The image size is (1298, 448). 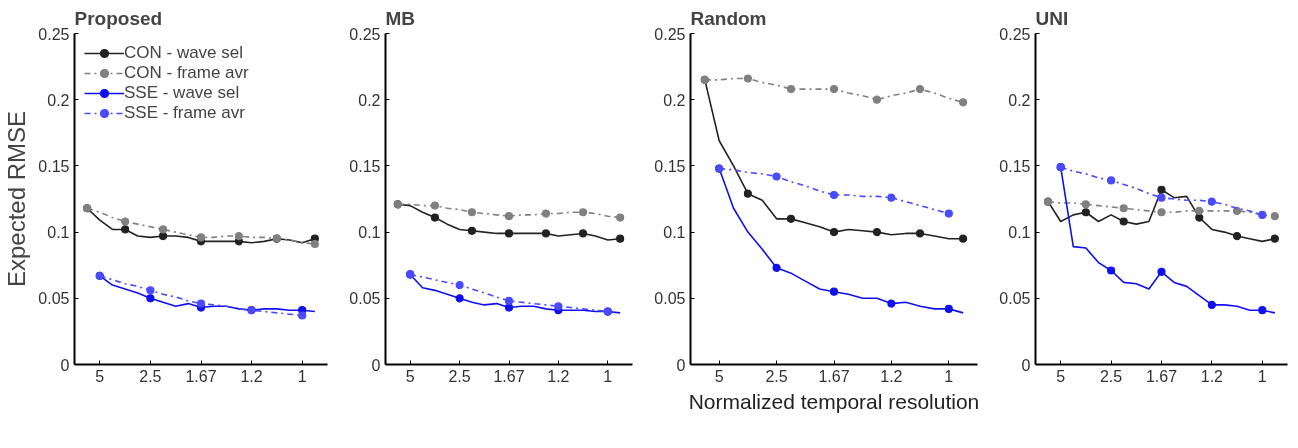 What do you see at coordinates (182, 93) in the screenshot?
I see `legend-label: SSE - wave sel` at bounding box center [182, 93].